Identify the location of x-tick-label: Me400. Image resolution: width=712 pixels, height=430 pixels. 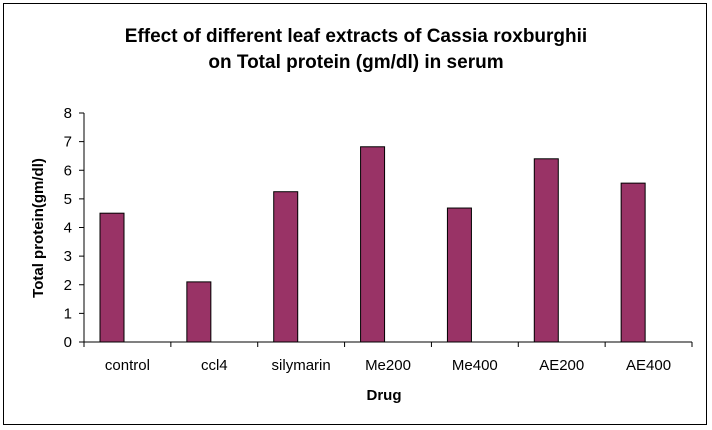
(475, 365).